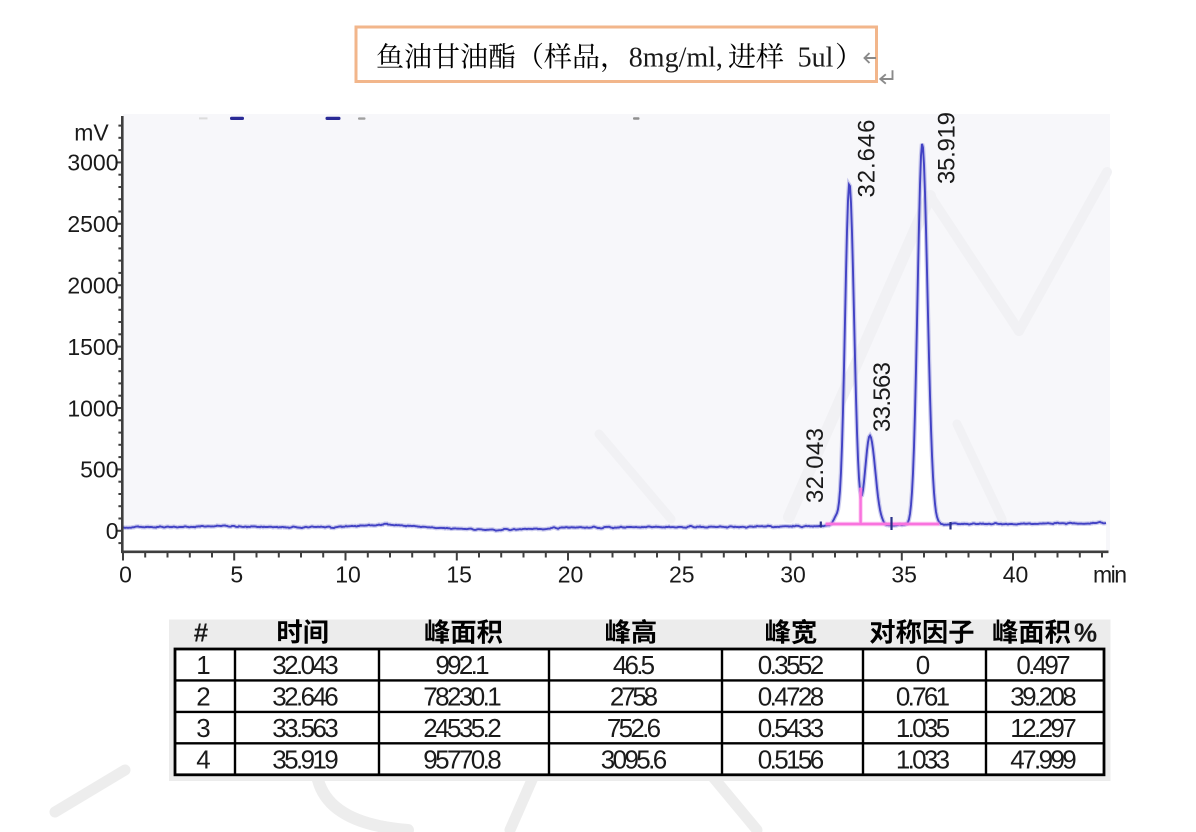  Describe the element at coordinates (634, 728) in the screenshot. I see `svg-text: 752.6` at that location.